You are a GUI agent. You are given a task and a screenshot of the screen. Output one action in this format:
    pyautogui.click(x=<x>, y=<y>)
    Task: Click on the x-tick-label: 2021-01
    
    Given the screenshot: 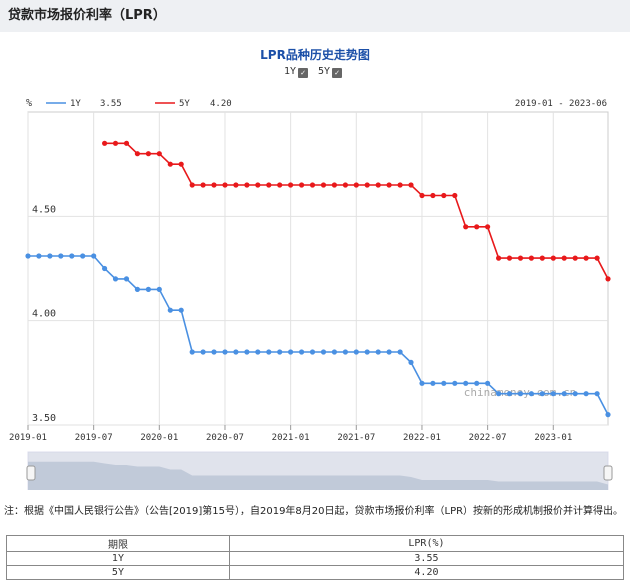 What is the action you would take?
    pyautogui.click(x=291, y=438)
    